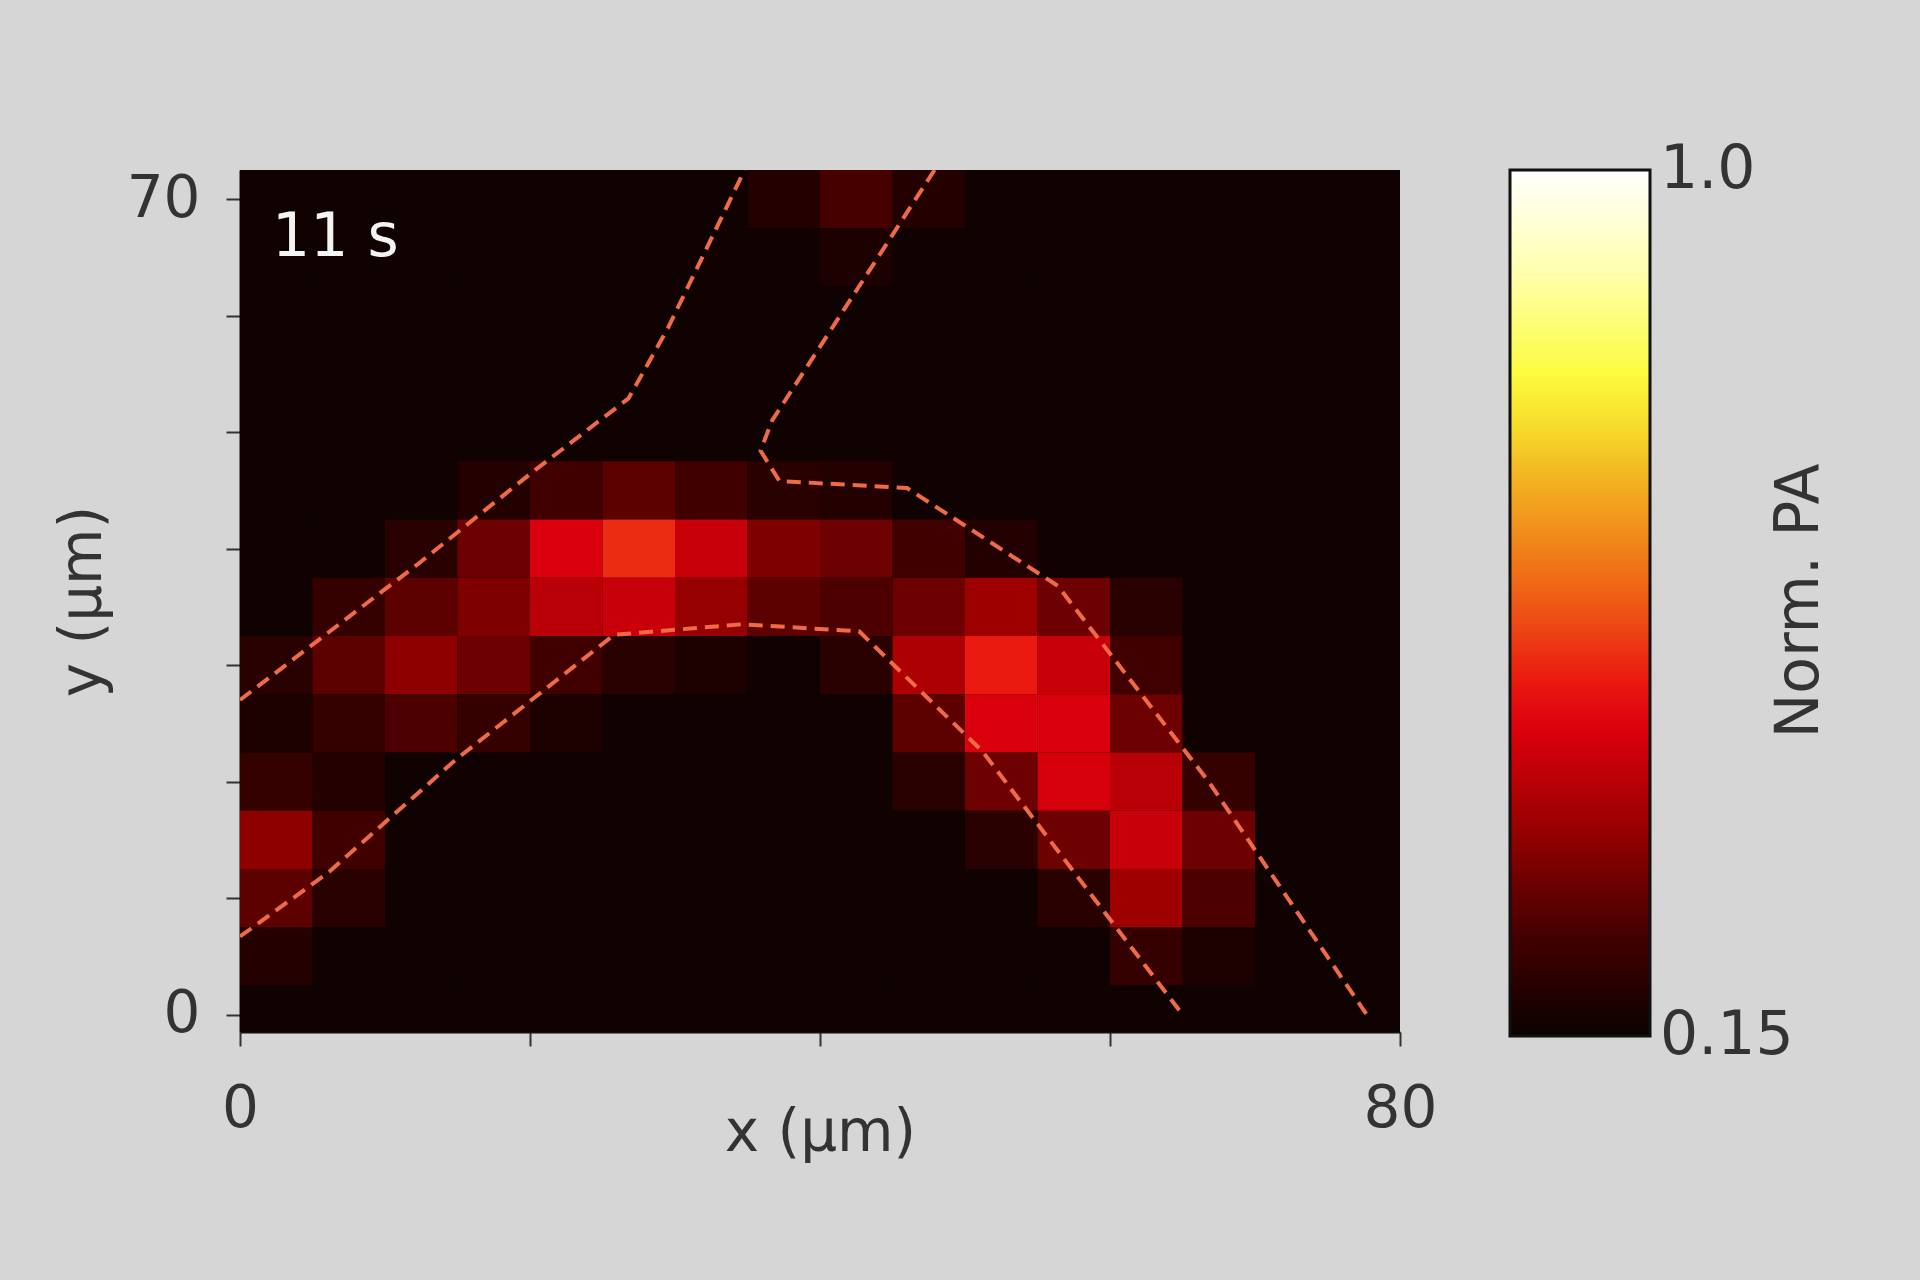 The height and width of the screenshot is (1280, 1920). Describe the element at coordinates (1400, 1106) in the screenshot. I see `x-tick-label: 80` at that location.